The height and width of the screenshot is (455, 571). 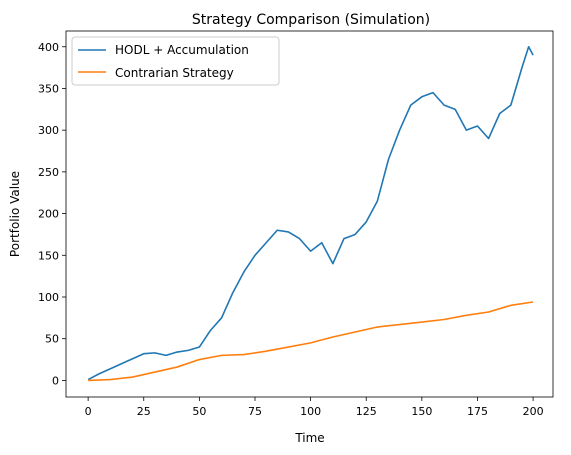 What do you see at coordinates (199, 411) in the screenshot?
I see `x-tick-label: 50` at bounding box center [199, 411].